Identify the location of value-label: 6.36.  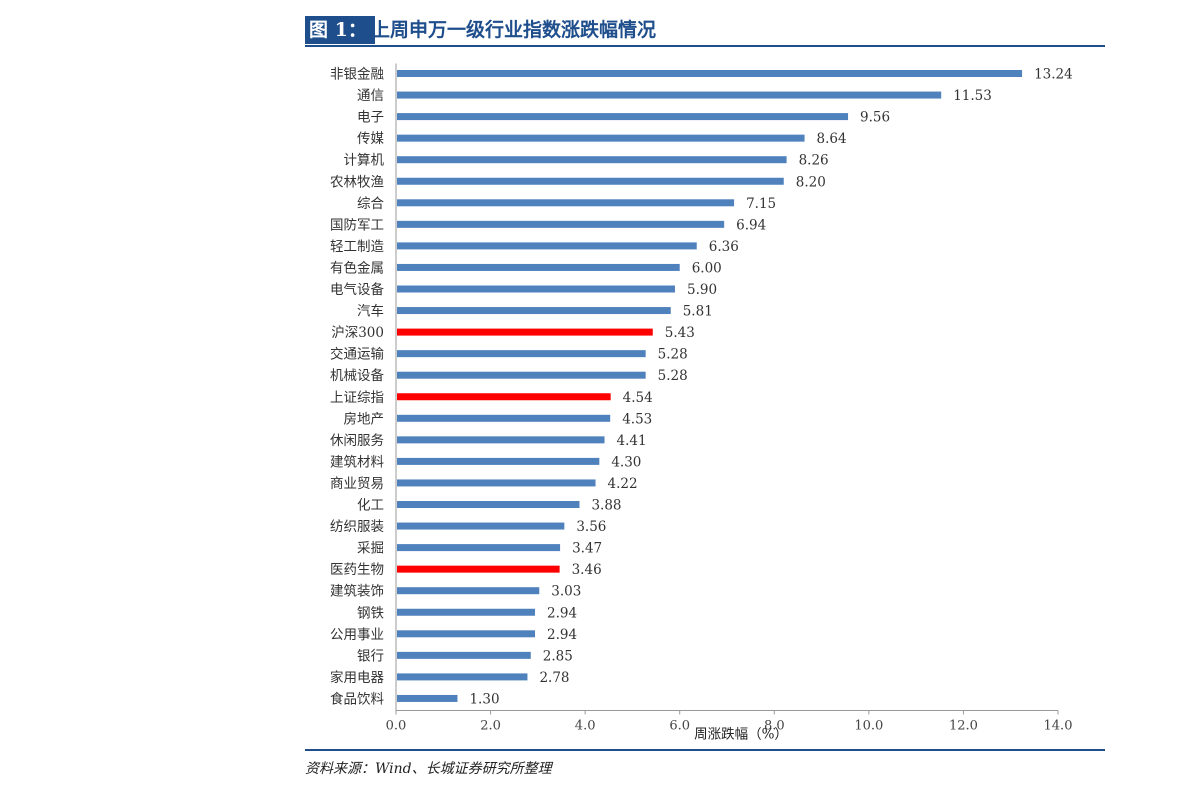
(724, 247).